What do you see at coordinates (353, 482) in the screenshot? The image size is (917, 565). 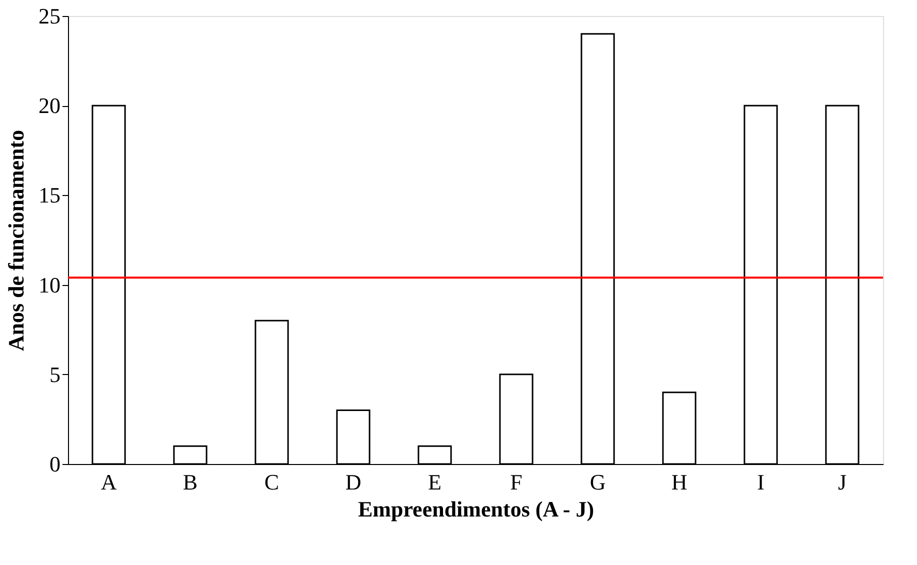 I see `x-tick-label: D` at bounding box center [353, 482].